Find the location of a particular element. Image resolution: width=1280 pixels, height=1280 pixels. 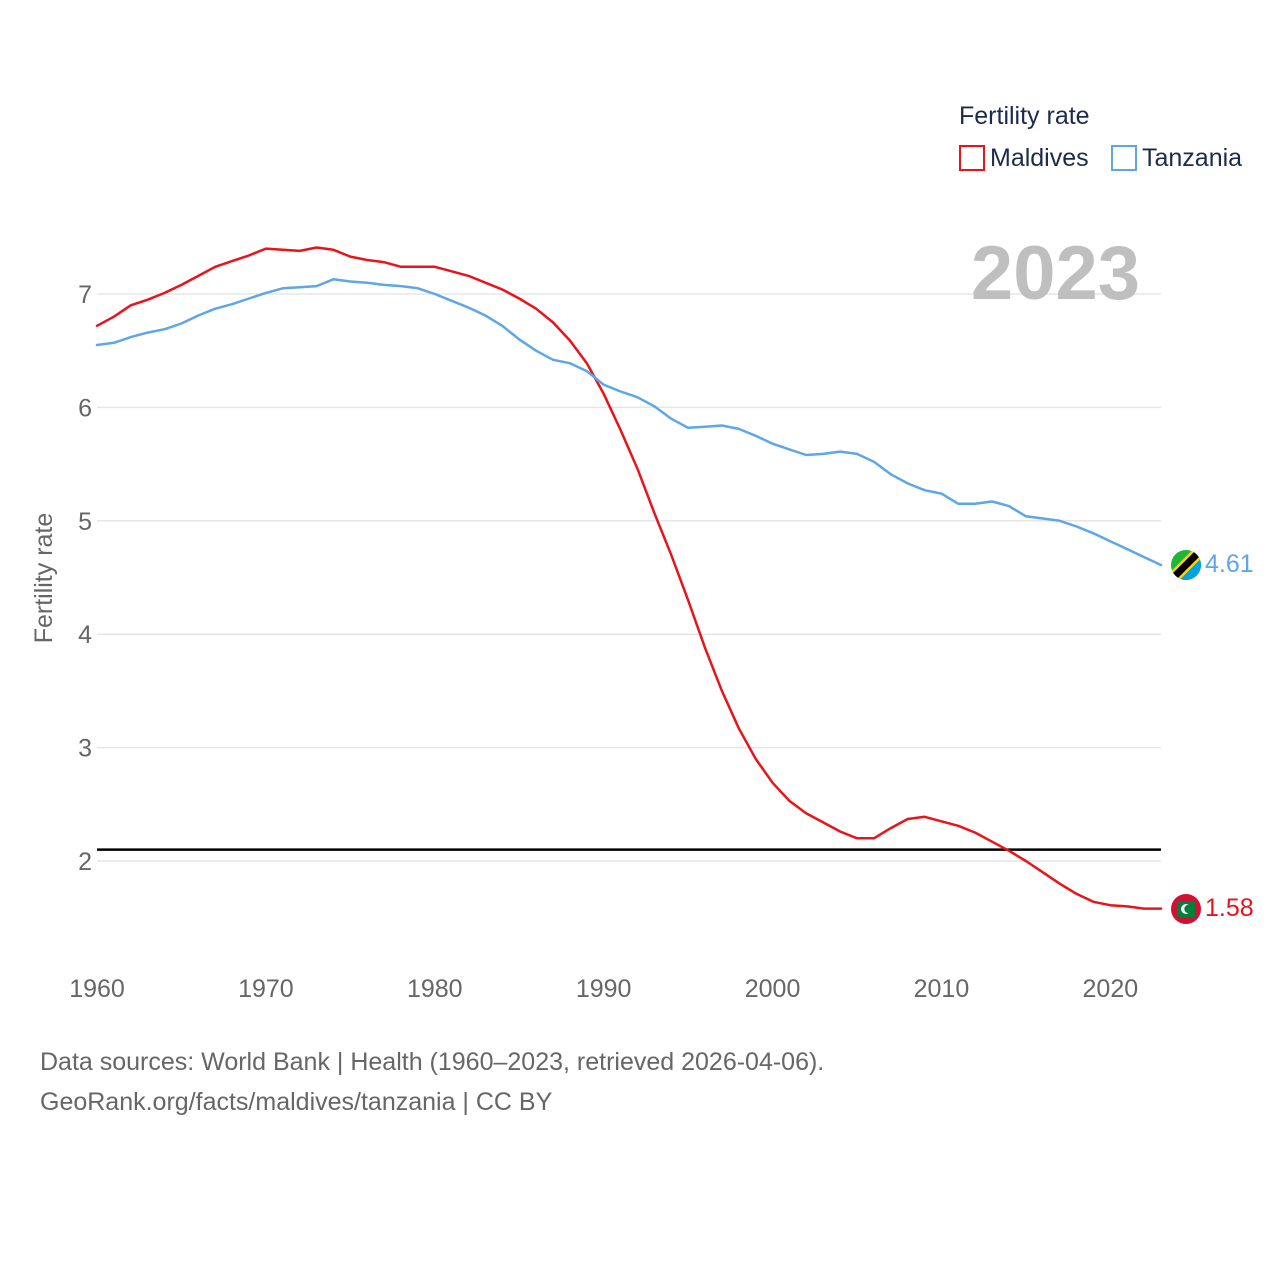

legend-item-tanzania: Tanzania is located at coordinates (1176, 158).